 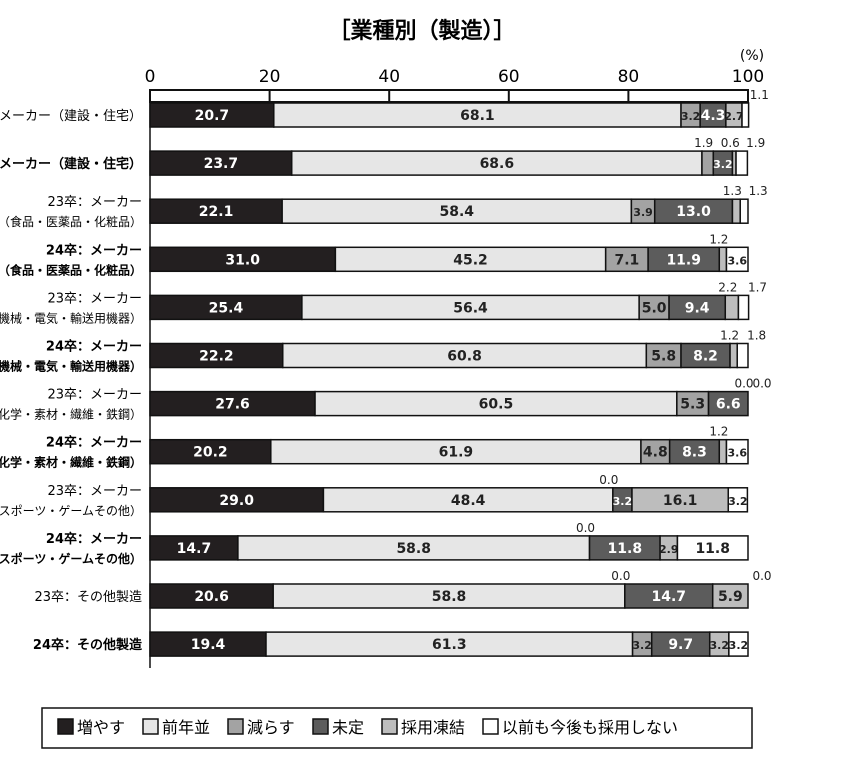 I want to click on legend-label: 未定, so click(x=348, y=727).